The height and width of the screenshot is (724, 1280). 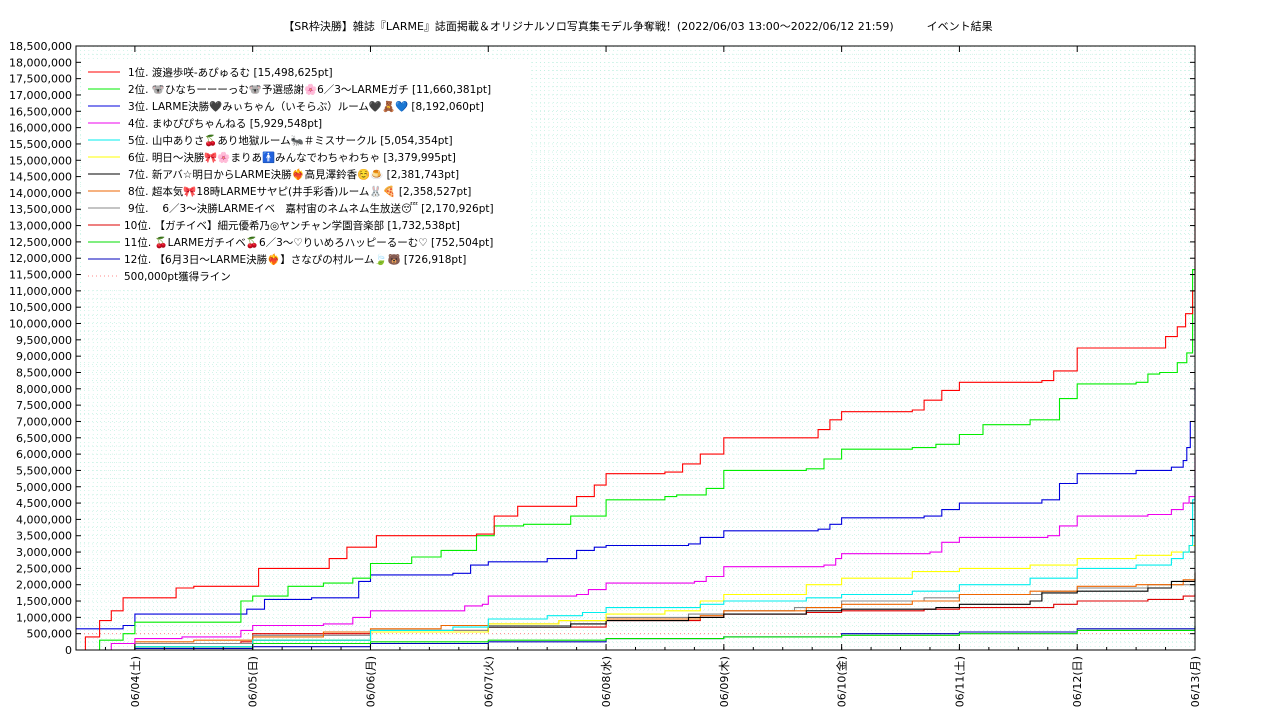 What do you see at coordinates (292, 157) in the screenshot?
I see `legend-label: 6位. 明日〜決勝🎀🌸まりあ🚹みんなでわちゃわちゃ [3,379,995pt]` at bounding box center [292, 157].